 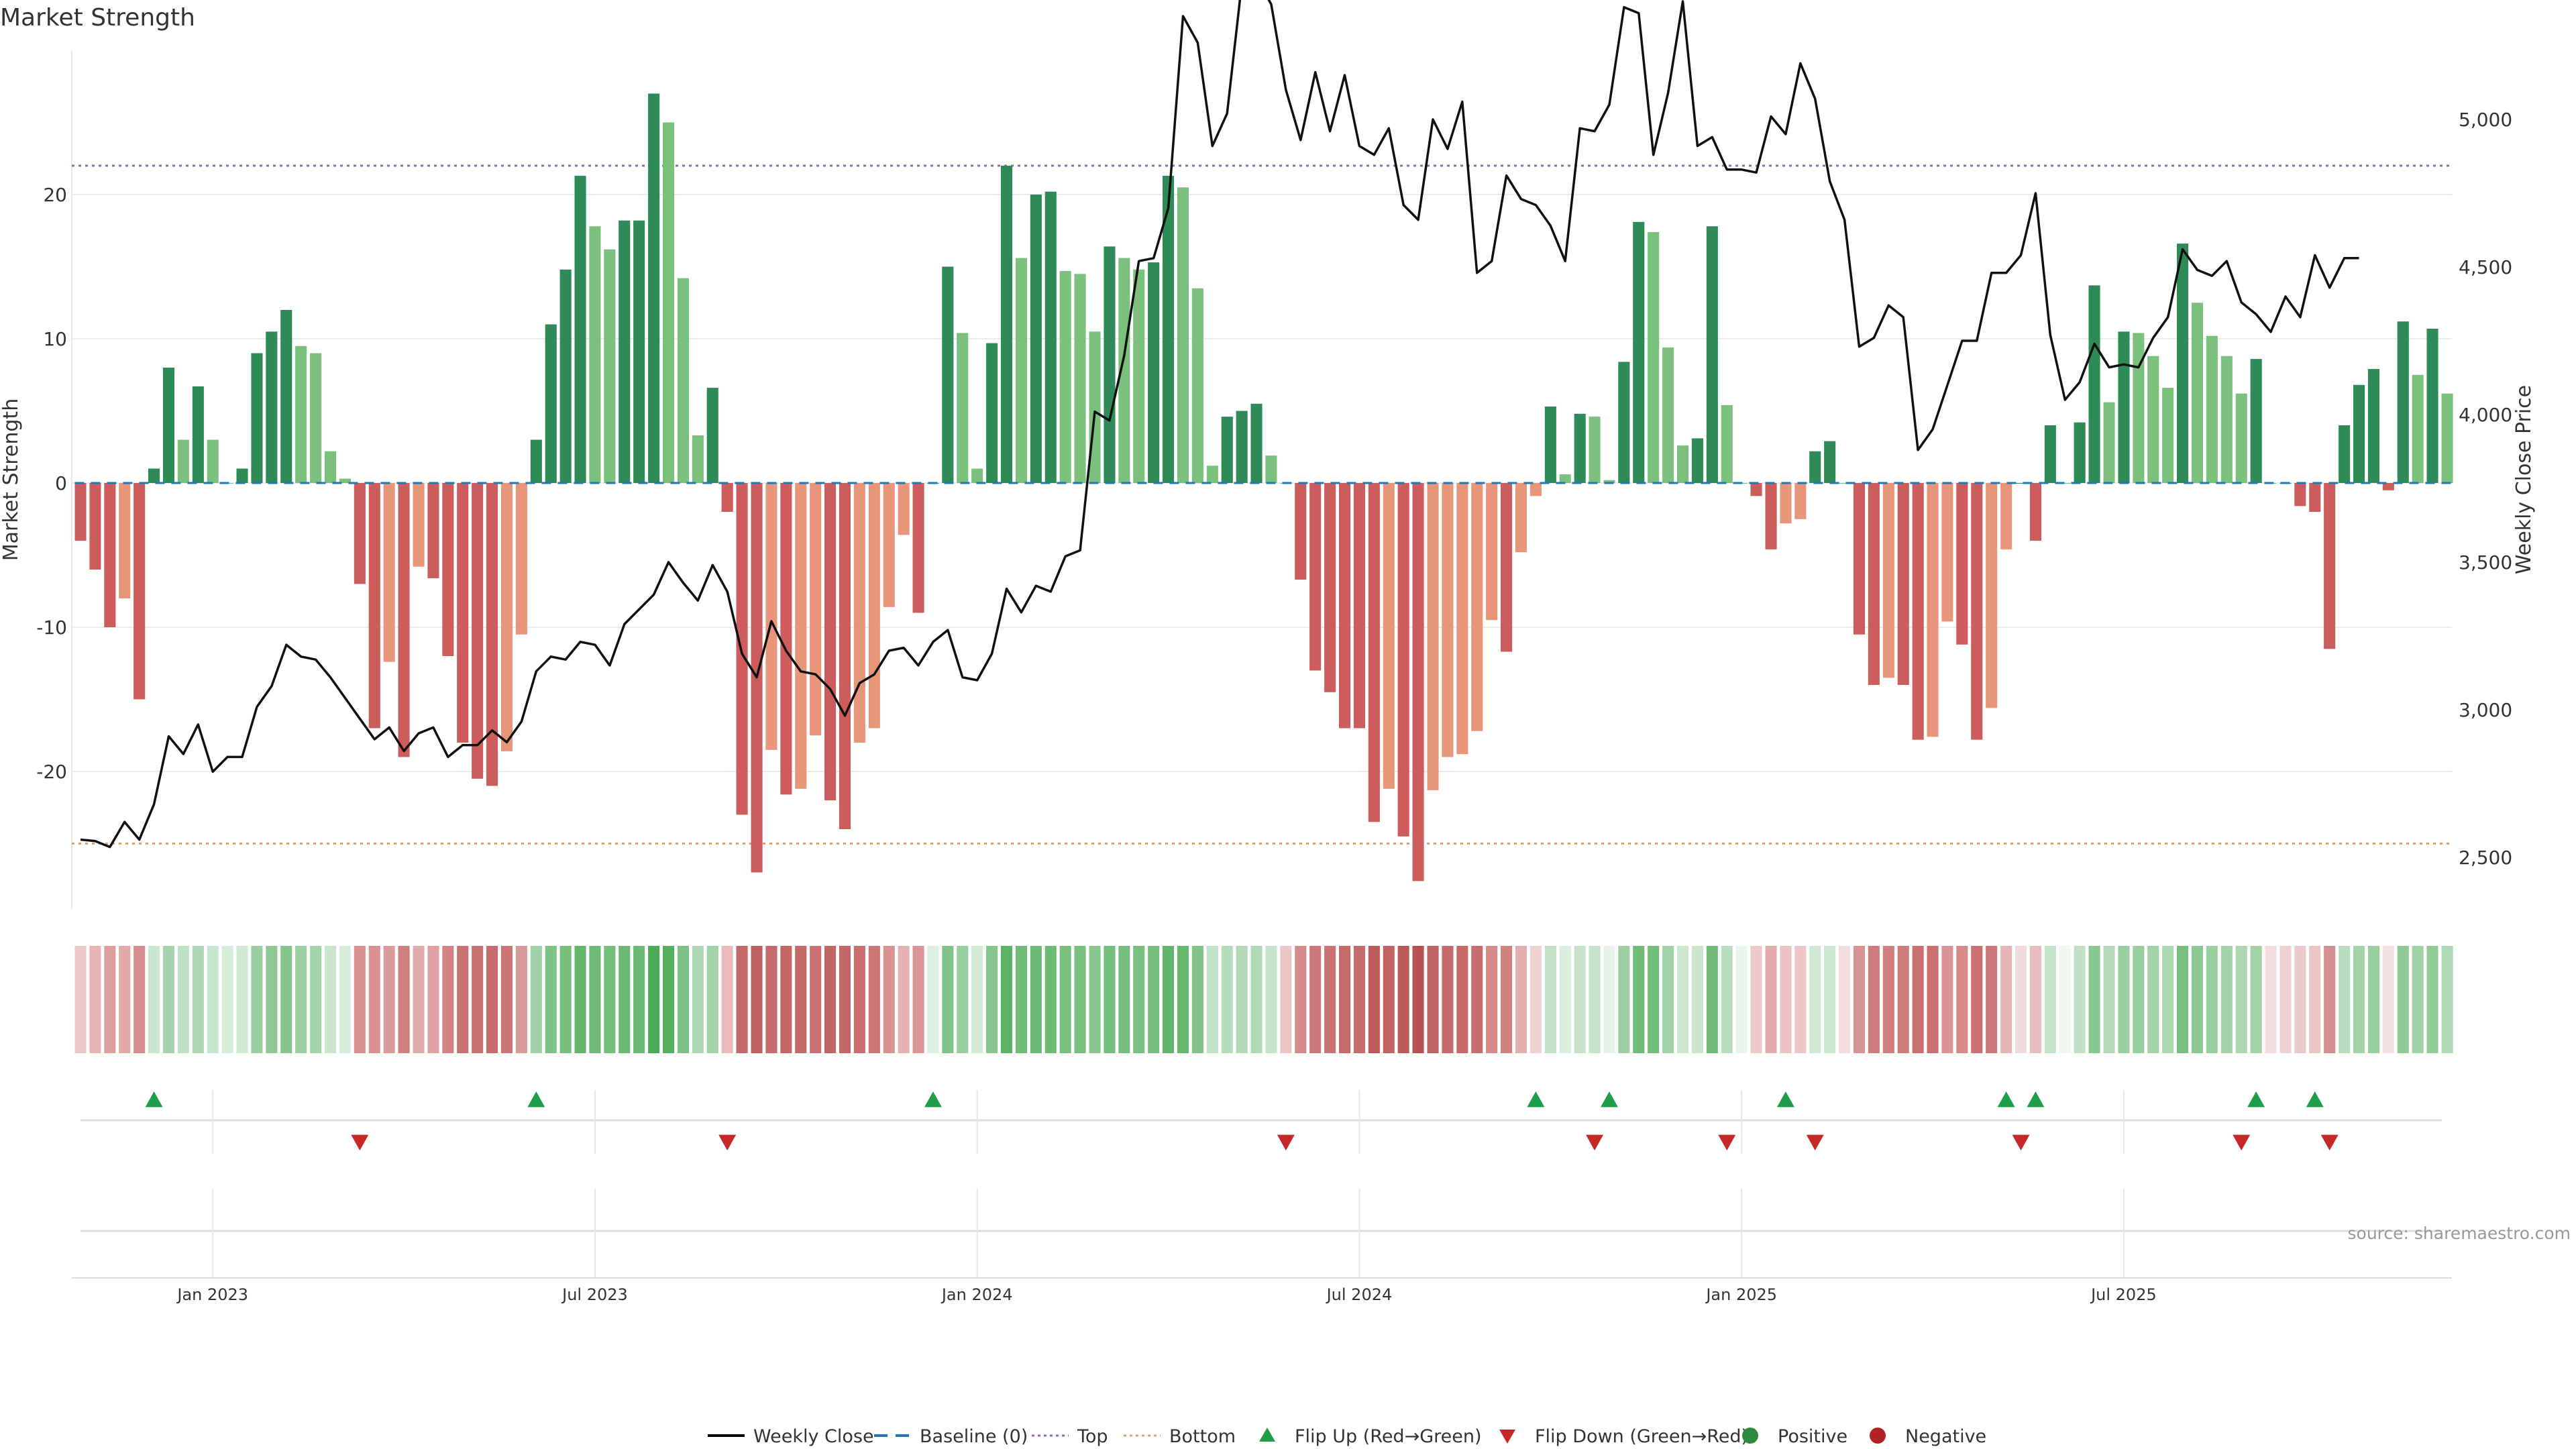 What do you see at coordinates (55, 339) in the screenshot?
I see `y-tick-label: 10` at bounding box center [55, 339].